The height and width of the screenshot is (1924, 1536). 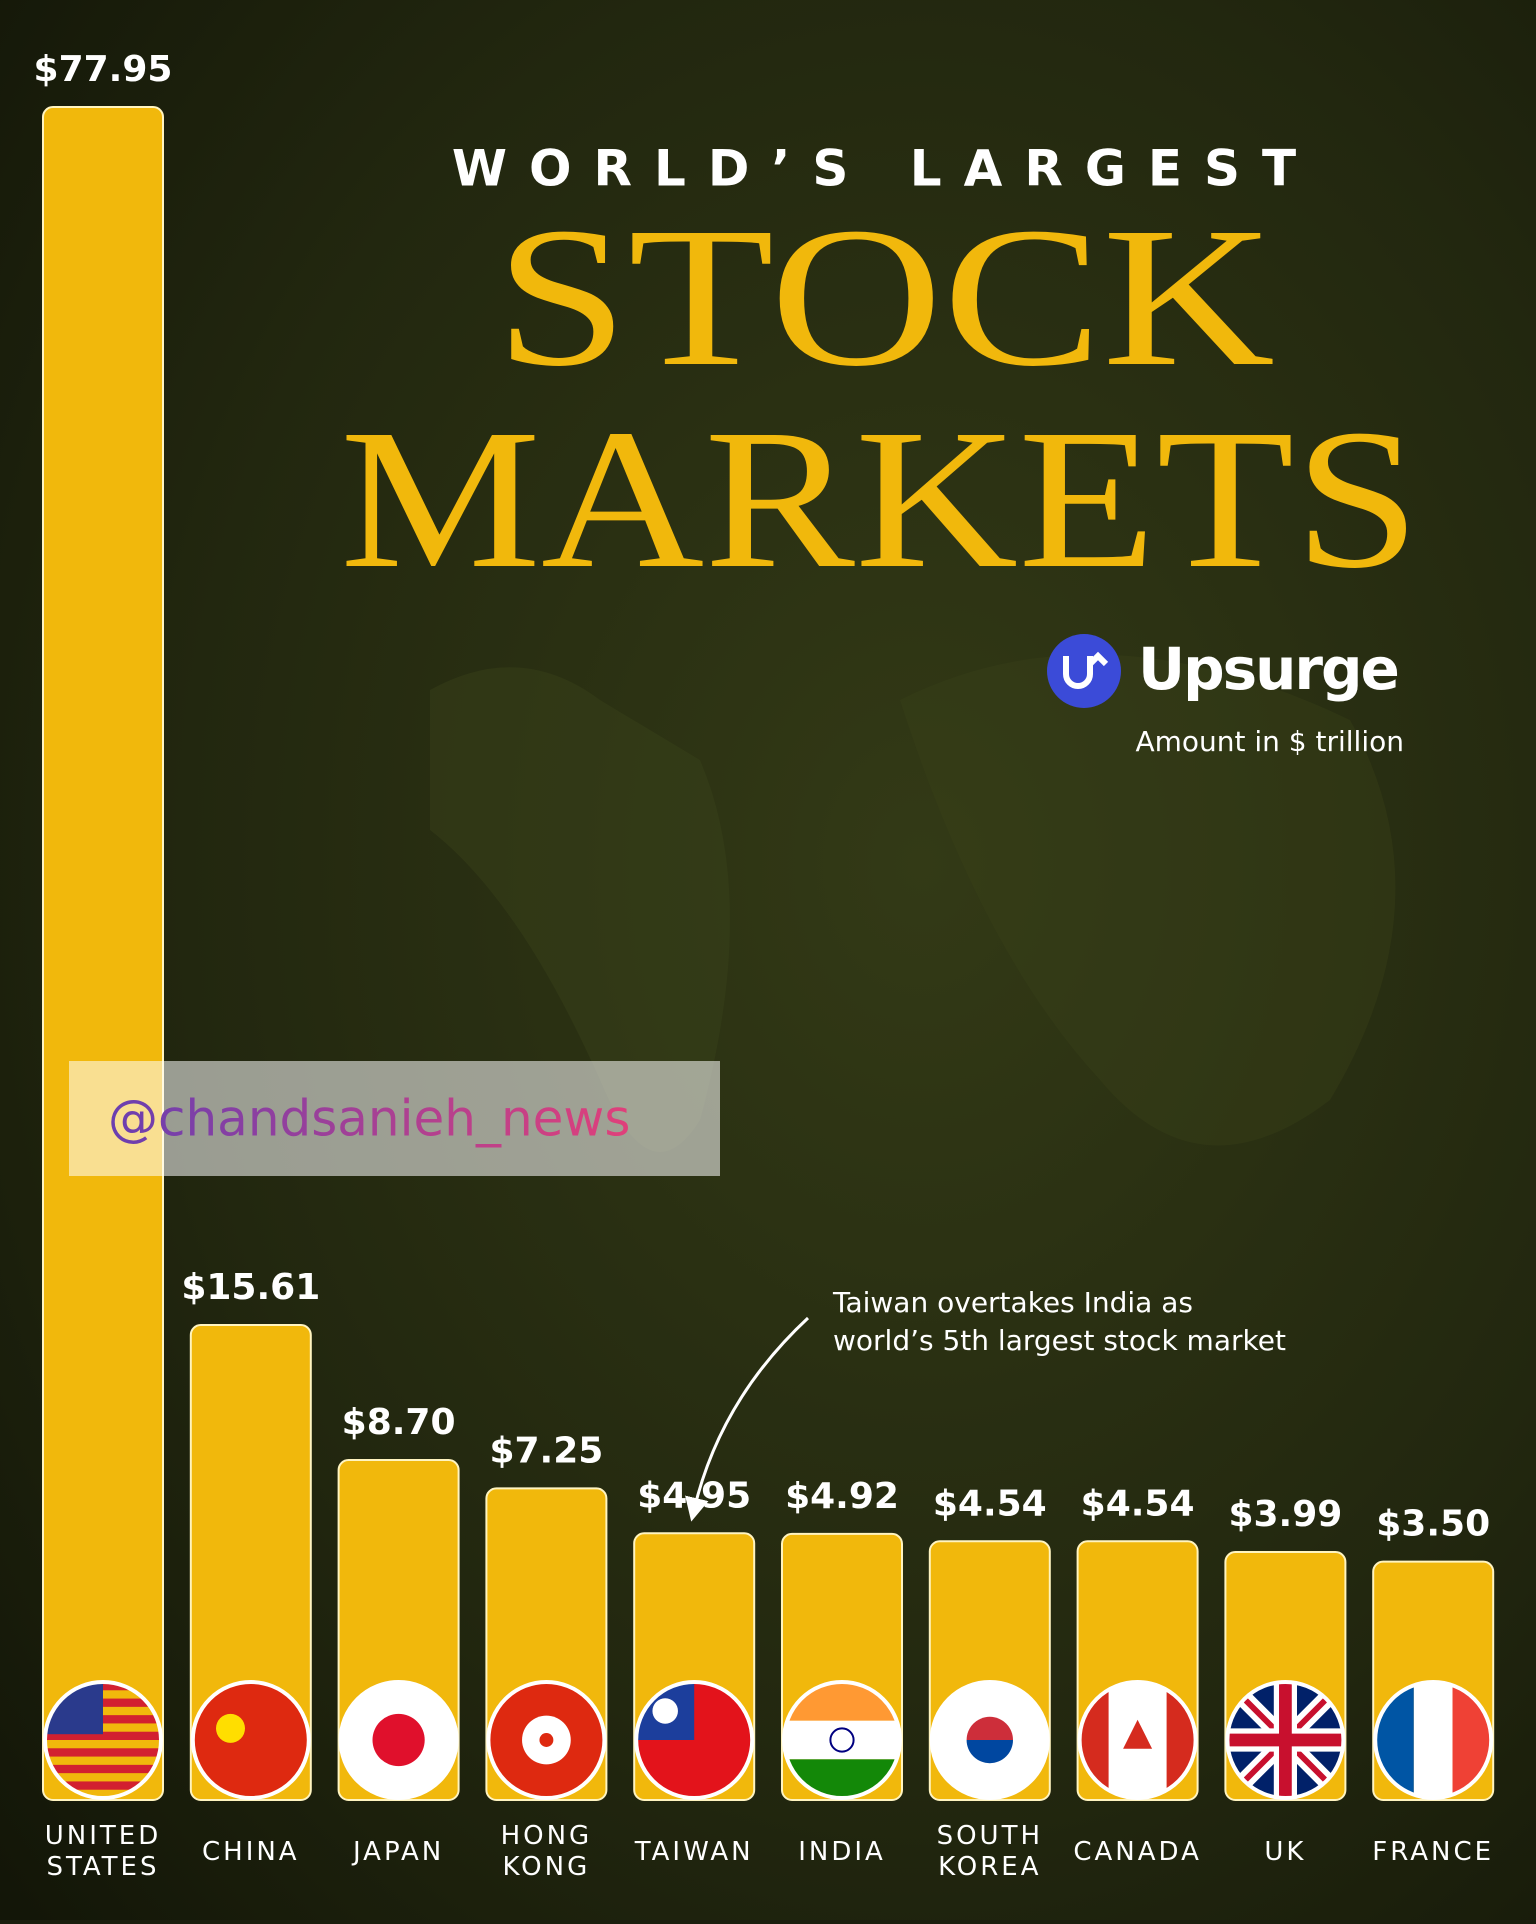 I want to click on x-tick-label: INDIA, so click(x=842, y=1852).